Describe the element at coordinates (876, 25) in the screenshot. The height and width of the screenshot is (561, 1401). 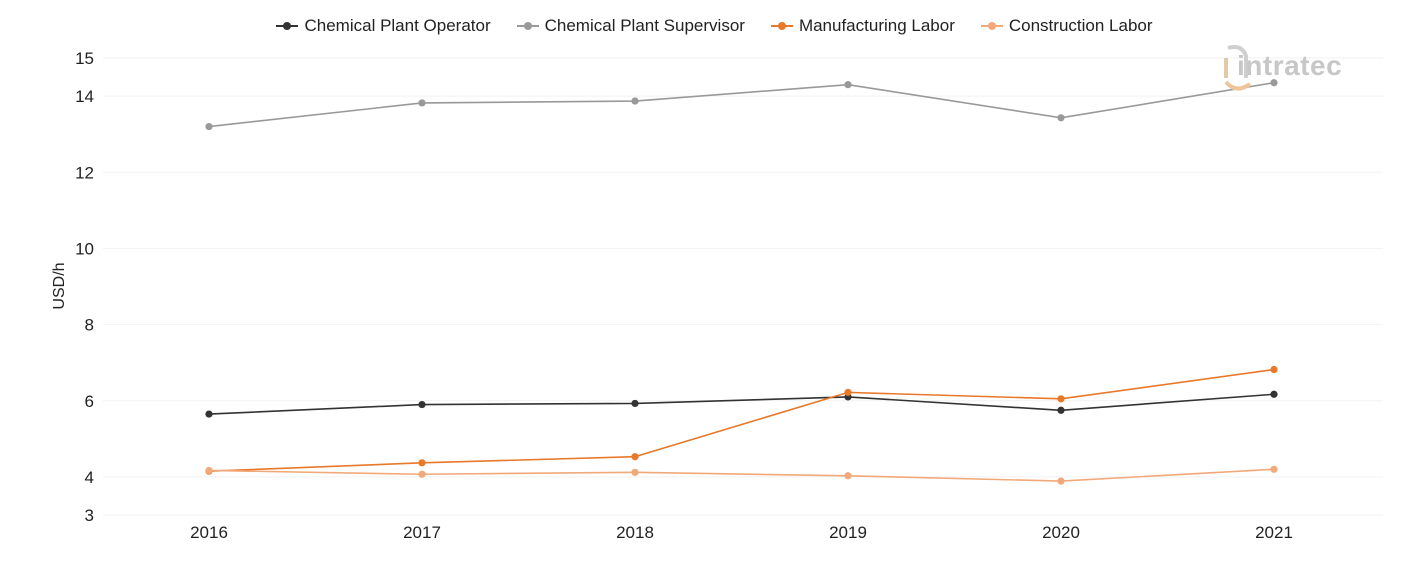
I see `legend-label: Manufacturing Labor` at that location.